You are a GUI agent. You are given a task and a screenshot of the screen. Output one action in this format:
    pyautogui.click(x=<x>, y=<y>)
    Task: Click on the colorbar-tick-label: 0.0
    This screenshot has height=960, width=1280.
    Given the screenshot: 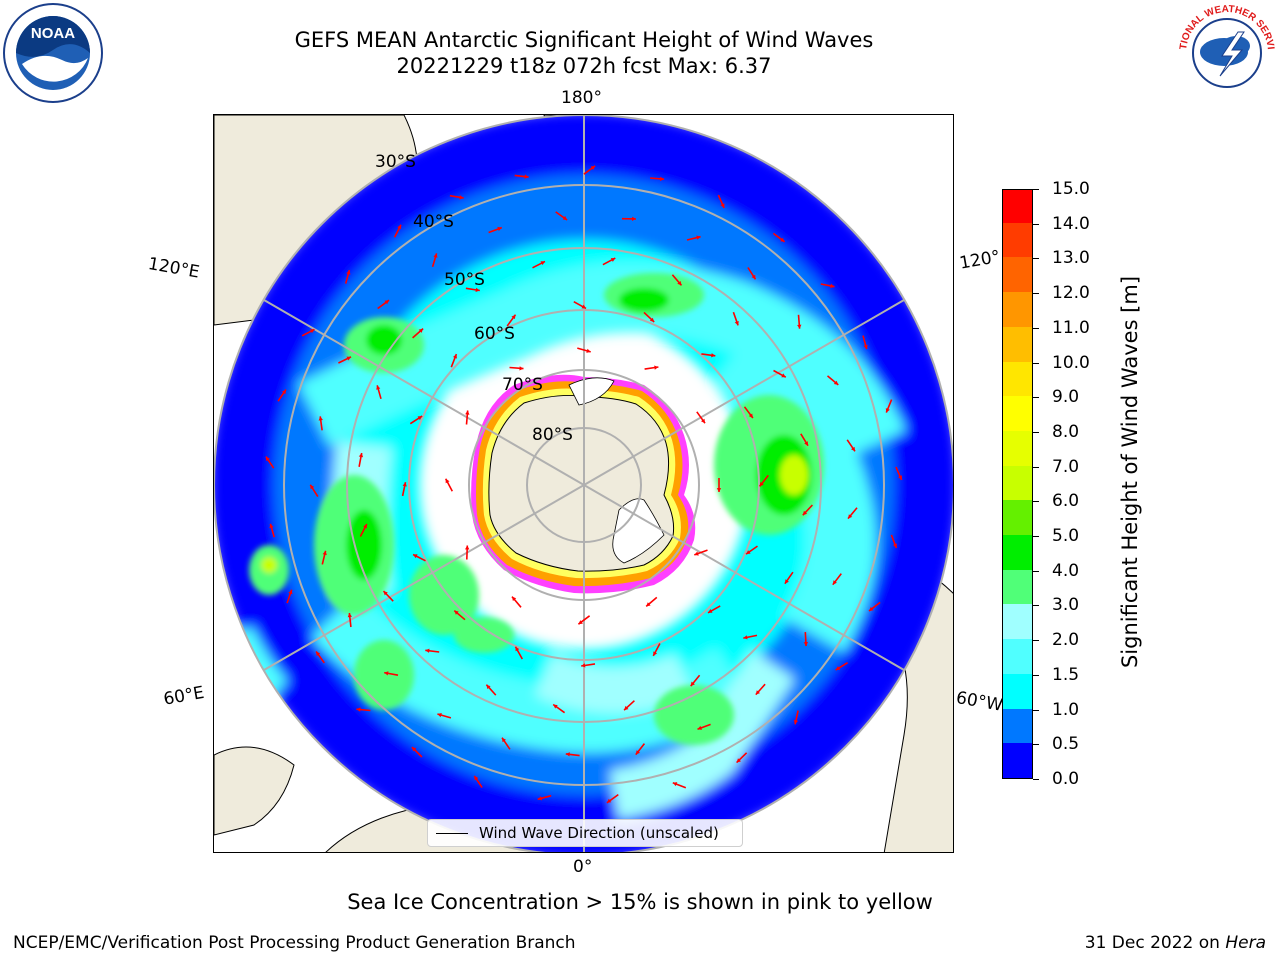 What is the action you would take?
    pyautogui.click(x=1066, y=779)
    